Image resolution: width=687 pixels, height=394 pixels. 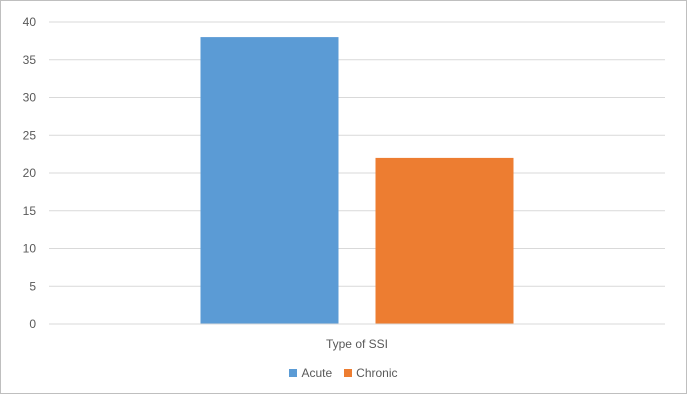 I want to click on bar-acute, so click(x=269, y=180).